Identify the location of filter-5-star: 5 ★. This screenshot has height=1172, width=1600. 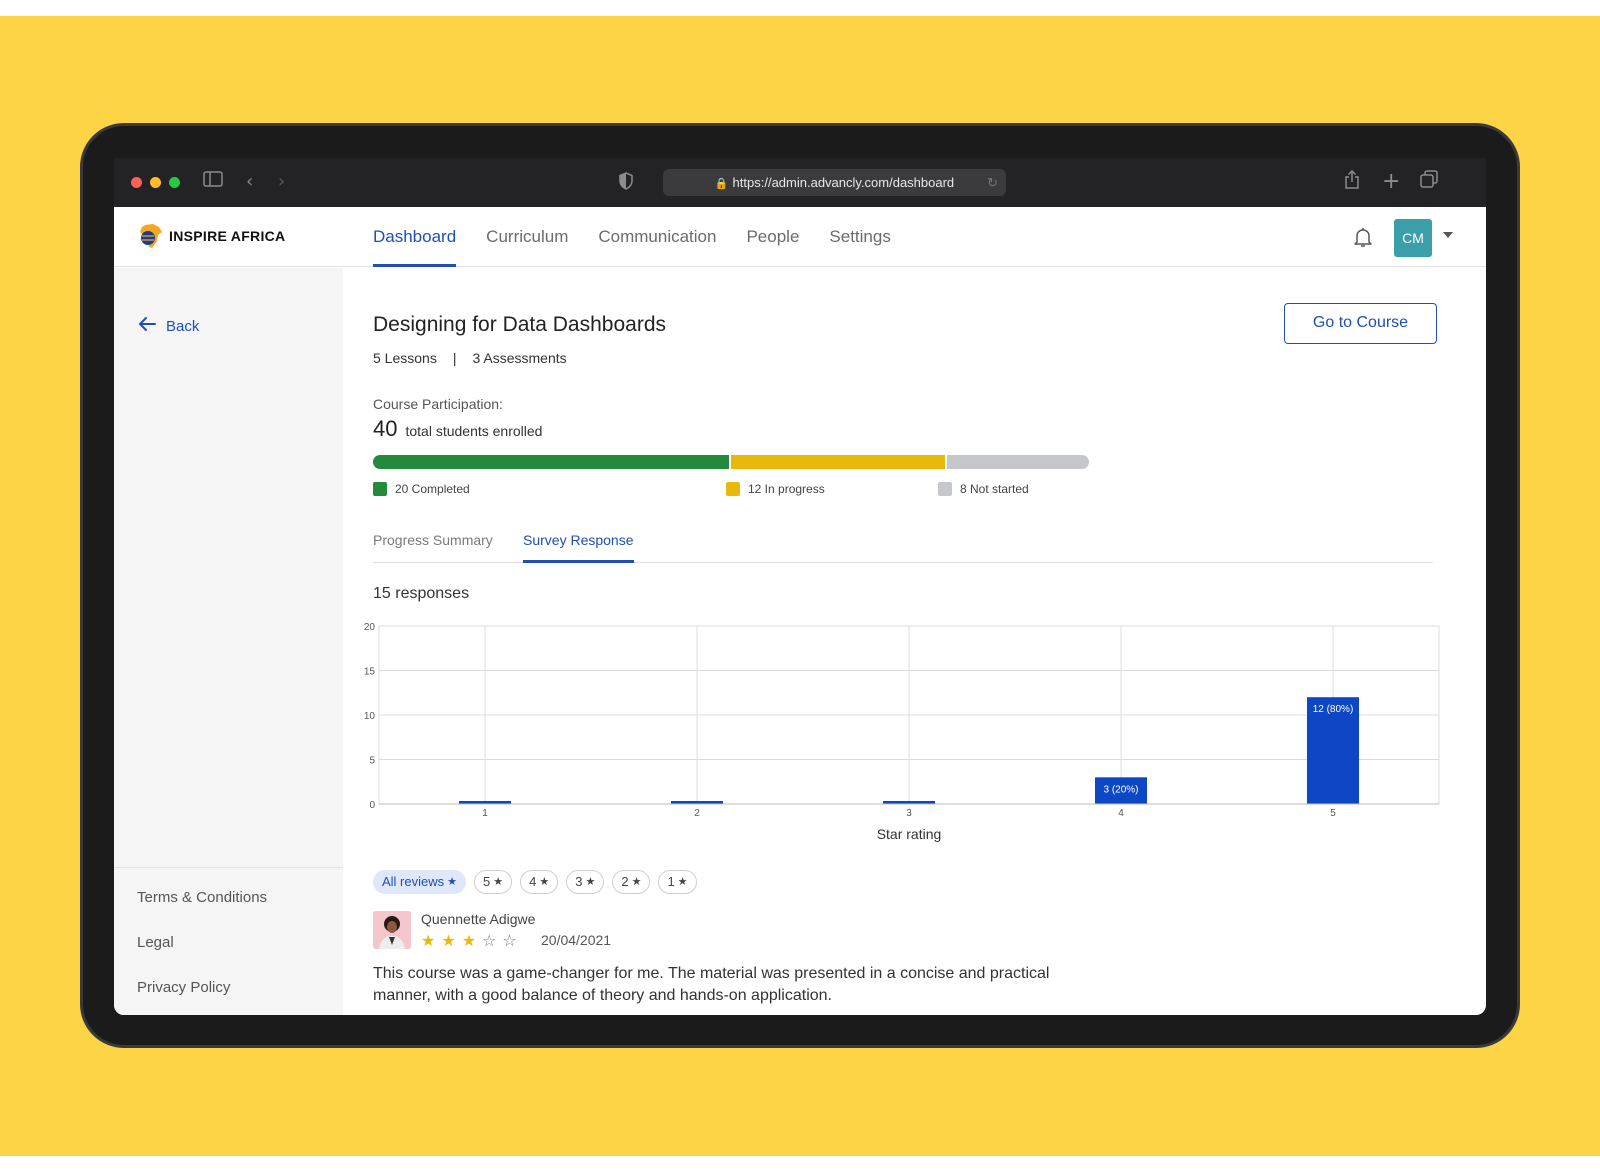
(493, 882).